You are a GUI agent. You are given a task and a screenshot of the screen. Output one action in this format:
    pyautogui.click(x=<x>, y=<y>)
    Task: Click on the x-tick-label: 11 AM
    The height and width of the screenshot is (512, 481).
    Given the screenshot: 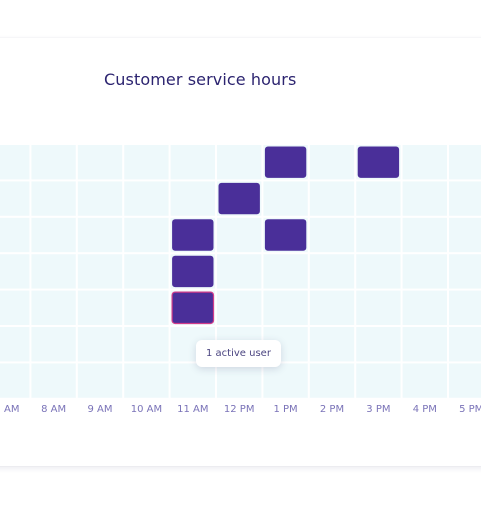 What is the action you would take?
    pyautogui.click(x=192, y=409)
    